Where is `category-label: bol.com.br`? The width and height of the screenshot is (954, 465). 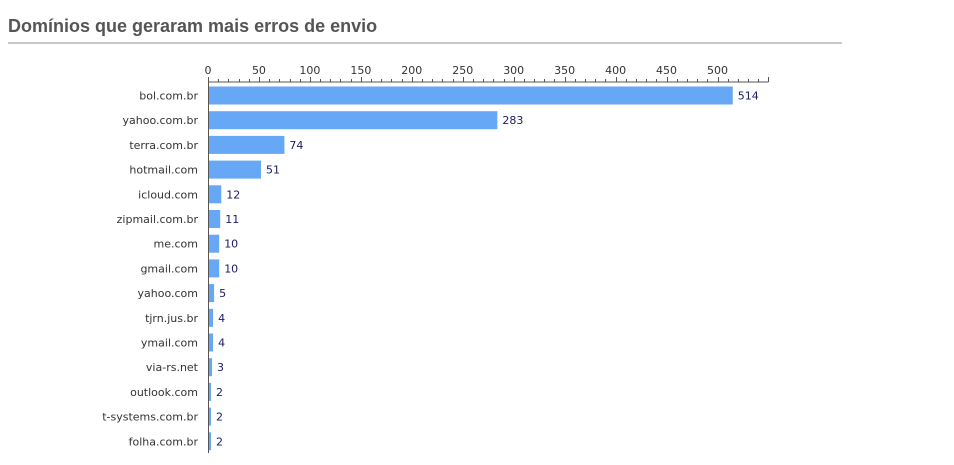
category-label: bol.com.br is located at coordinates (168, 96).